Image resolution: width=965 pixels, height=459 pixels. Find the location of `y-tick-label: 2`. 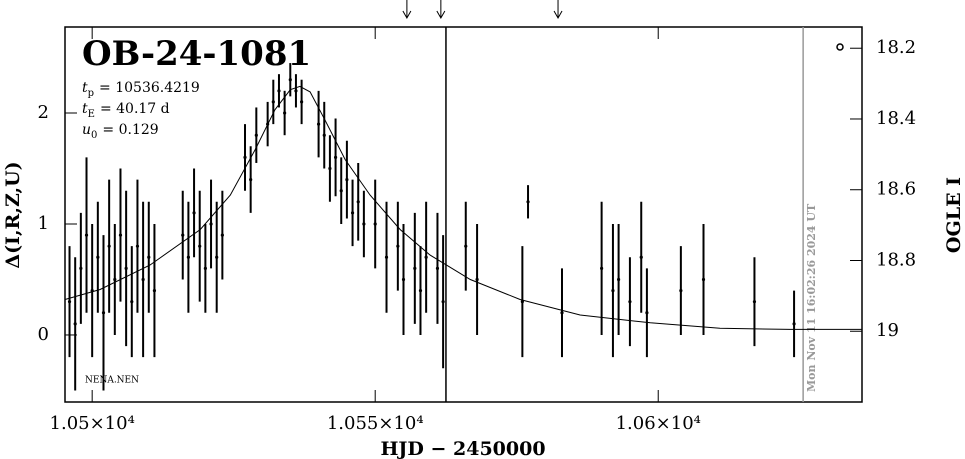

y-tick-label: 2 is located at coordinates (43, 112).